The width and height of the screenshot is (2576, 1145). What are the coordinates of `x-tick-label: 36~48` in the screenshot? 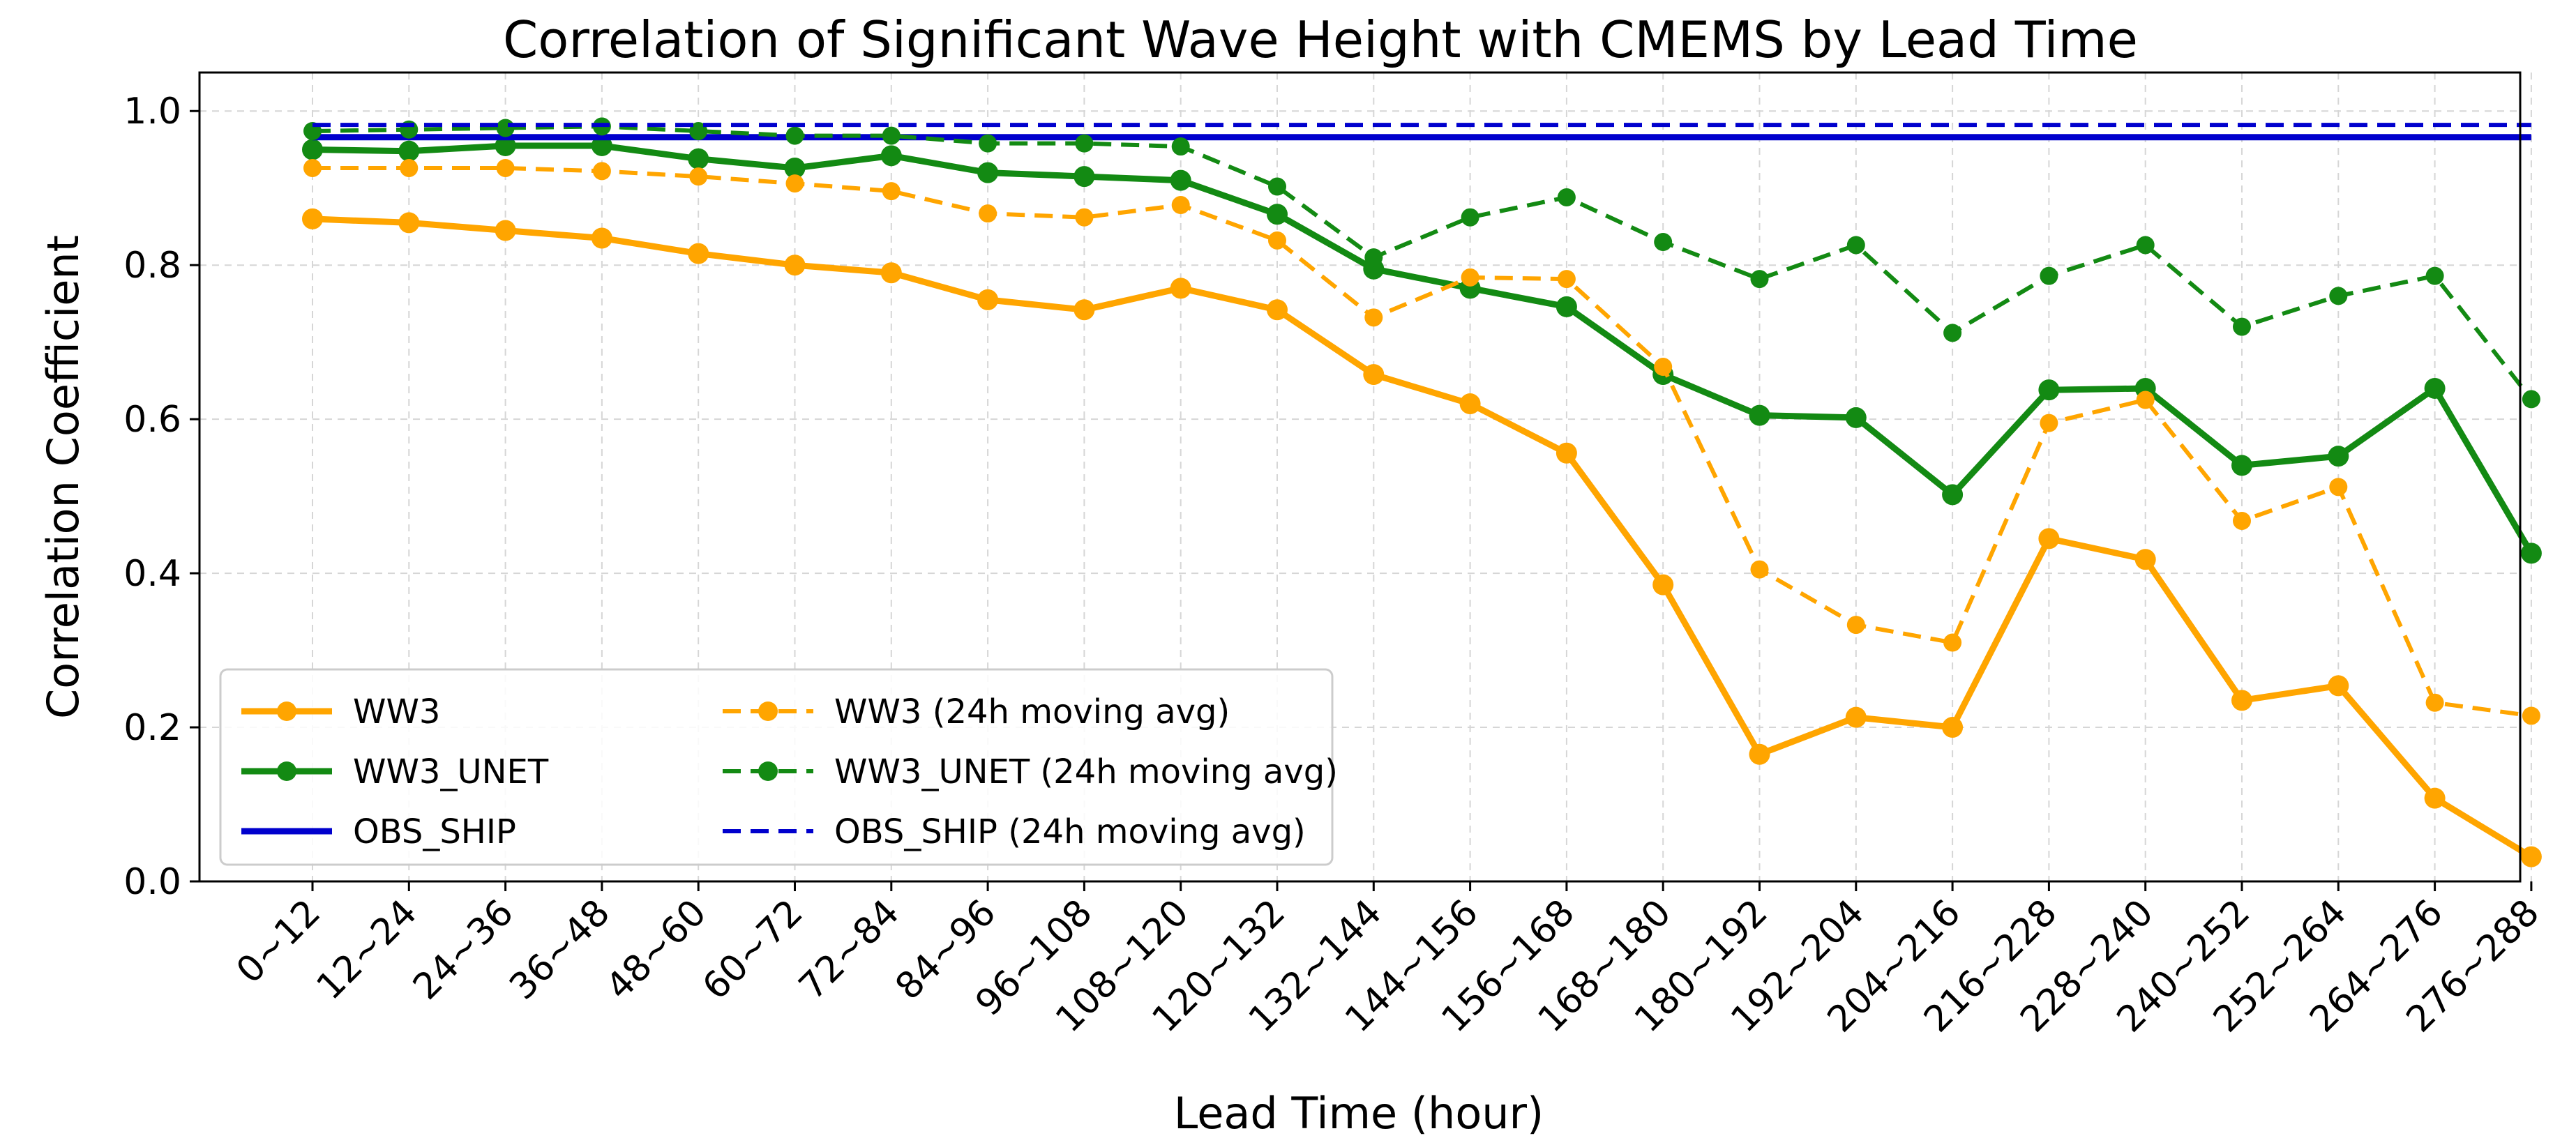 It's located at (560, 950).